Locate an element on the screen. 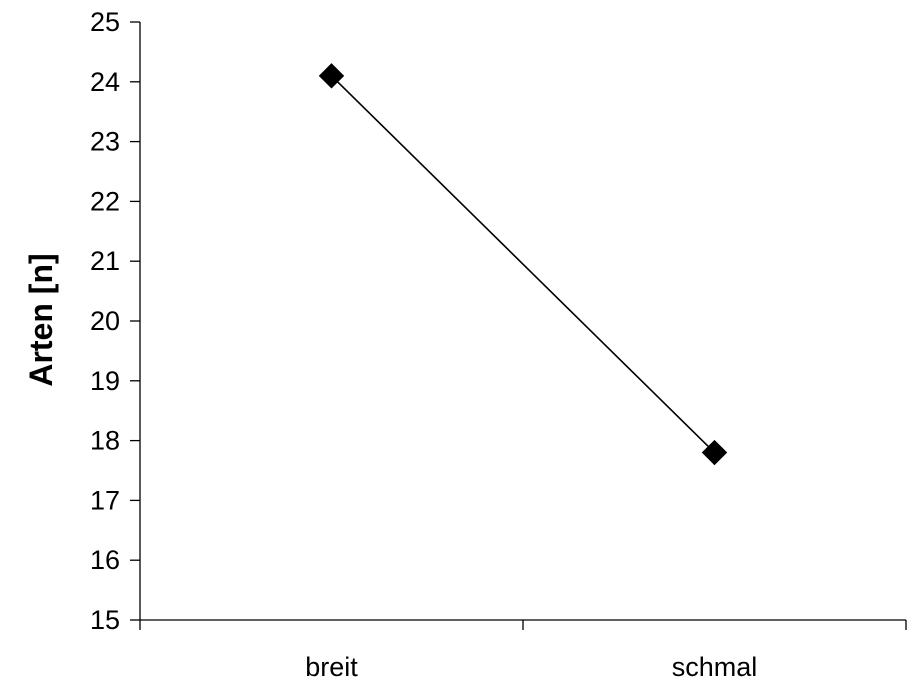  y-axis-tick-labels: 15 16 17 18 19 20 21 22 23 24 25 is located at coordinates (105, 321).